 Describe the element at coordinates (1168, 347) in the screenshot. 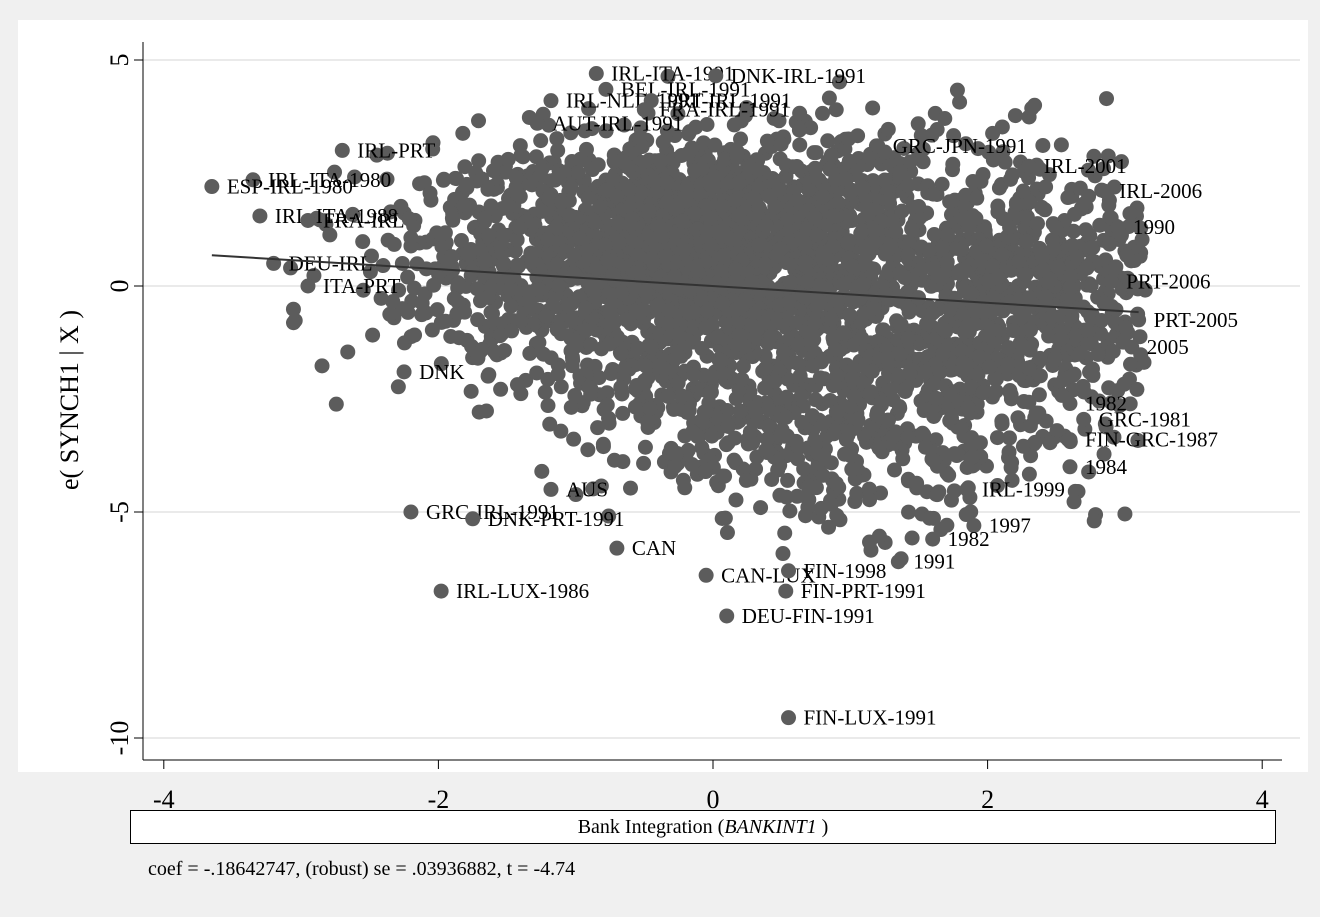

I see `point-label-20: 2005` at that location.